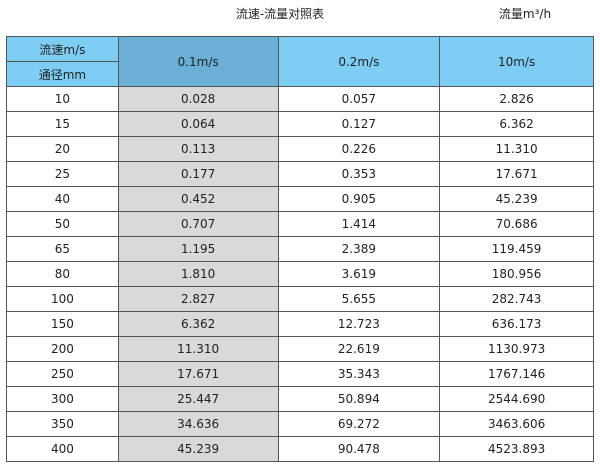 This screenshot has width=600, height=466. Describe the element at coordinates (62, 274) in the screenshot. I see `diameter-cell: 80` at that location.